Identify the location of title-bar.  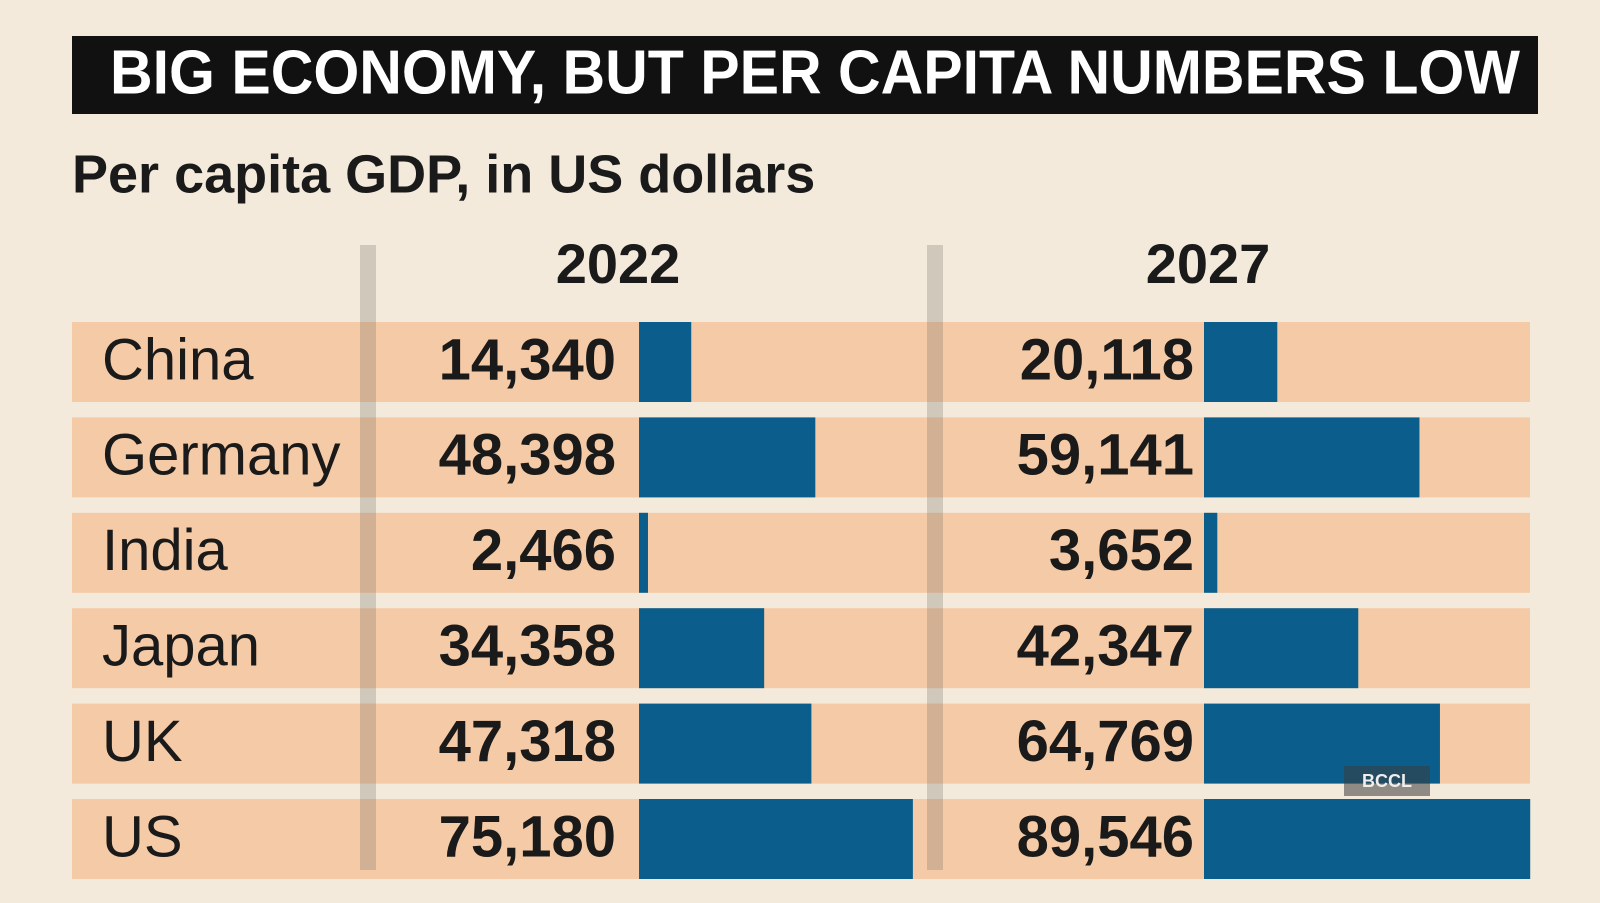
(805, 75).